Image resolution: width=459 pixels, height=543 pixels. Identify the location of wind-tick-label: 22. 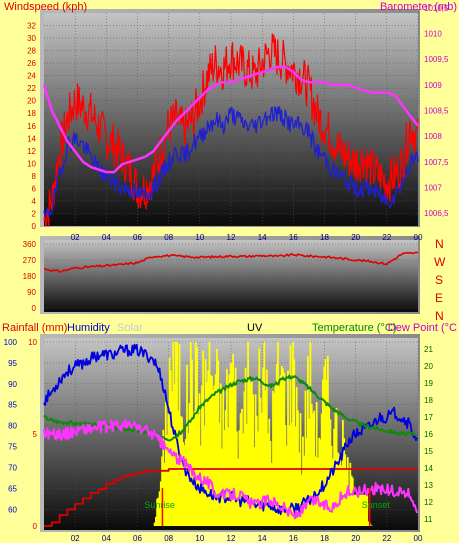
(31, 88).